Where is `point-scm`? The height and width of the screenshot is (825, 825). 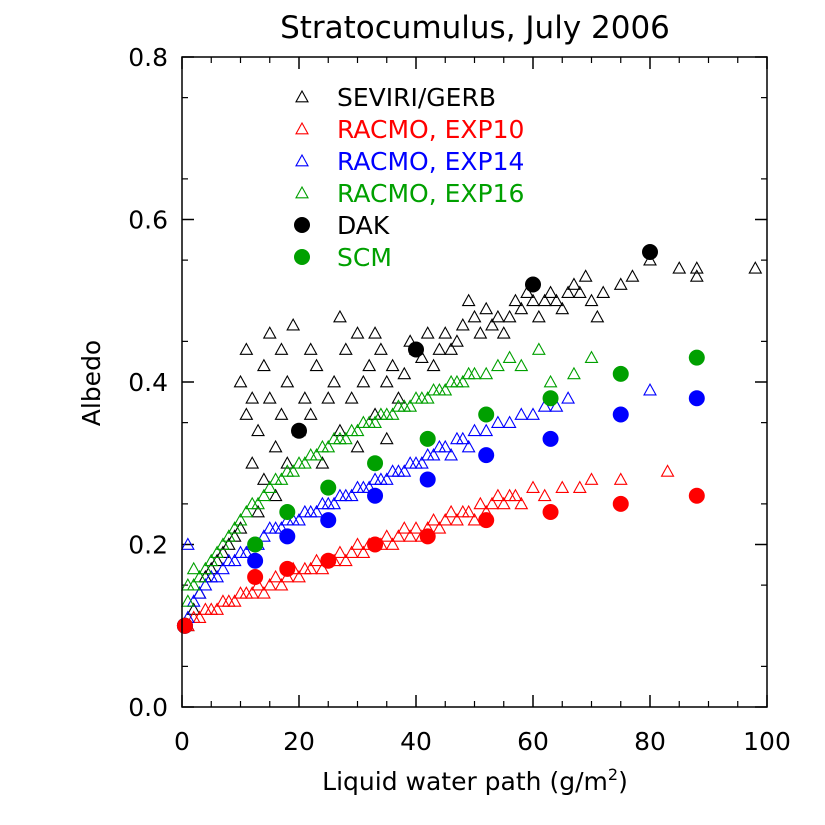
point-scm is located at coordinates (696, 357).